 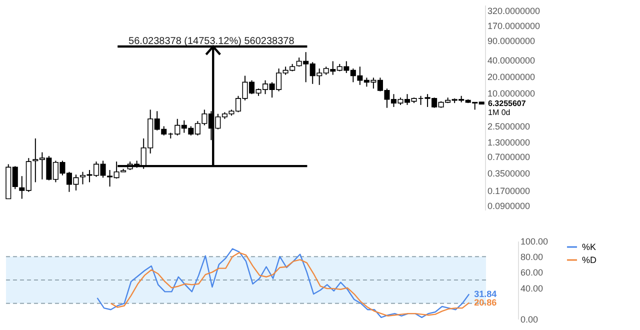 I want to click on y-tick-label: 1.3000000, so click(x=509, y=142).